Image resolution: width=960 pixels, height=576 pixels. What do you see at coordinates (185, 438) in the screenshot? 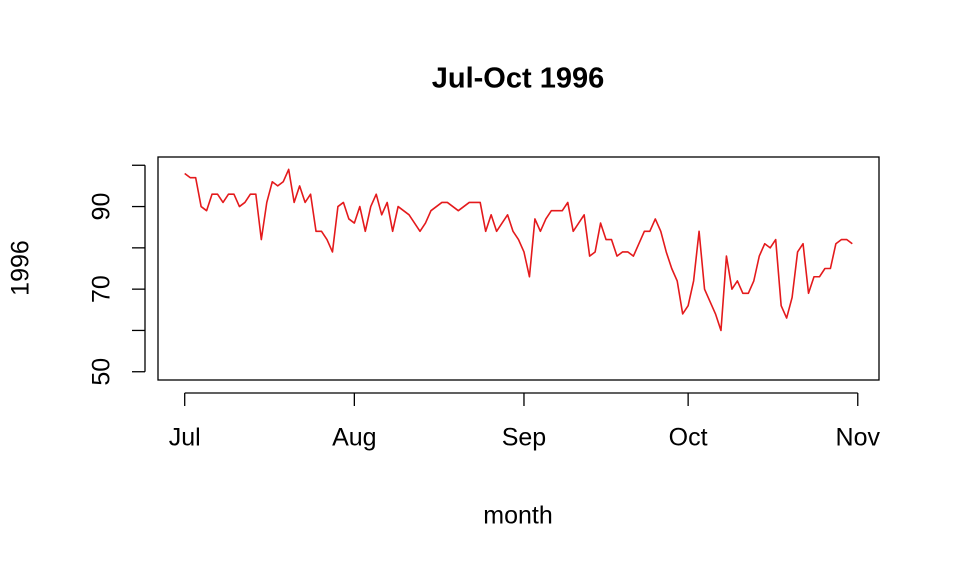
I see `x-tick-label: Jul` at bounding box center [185, 438].